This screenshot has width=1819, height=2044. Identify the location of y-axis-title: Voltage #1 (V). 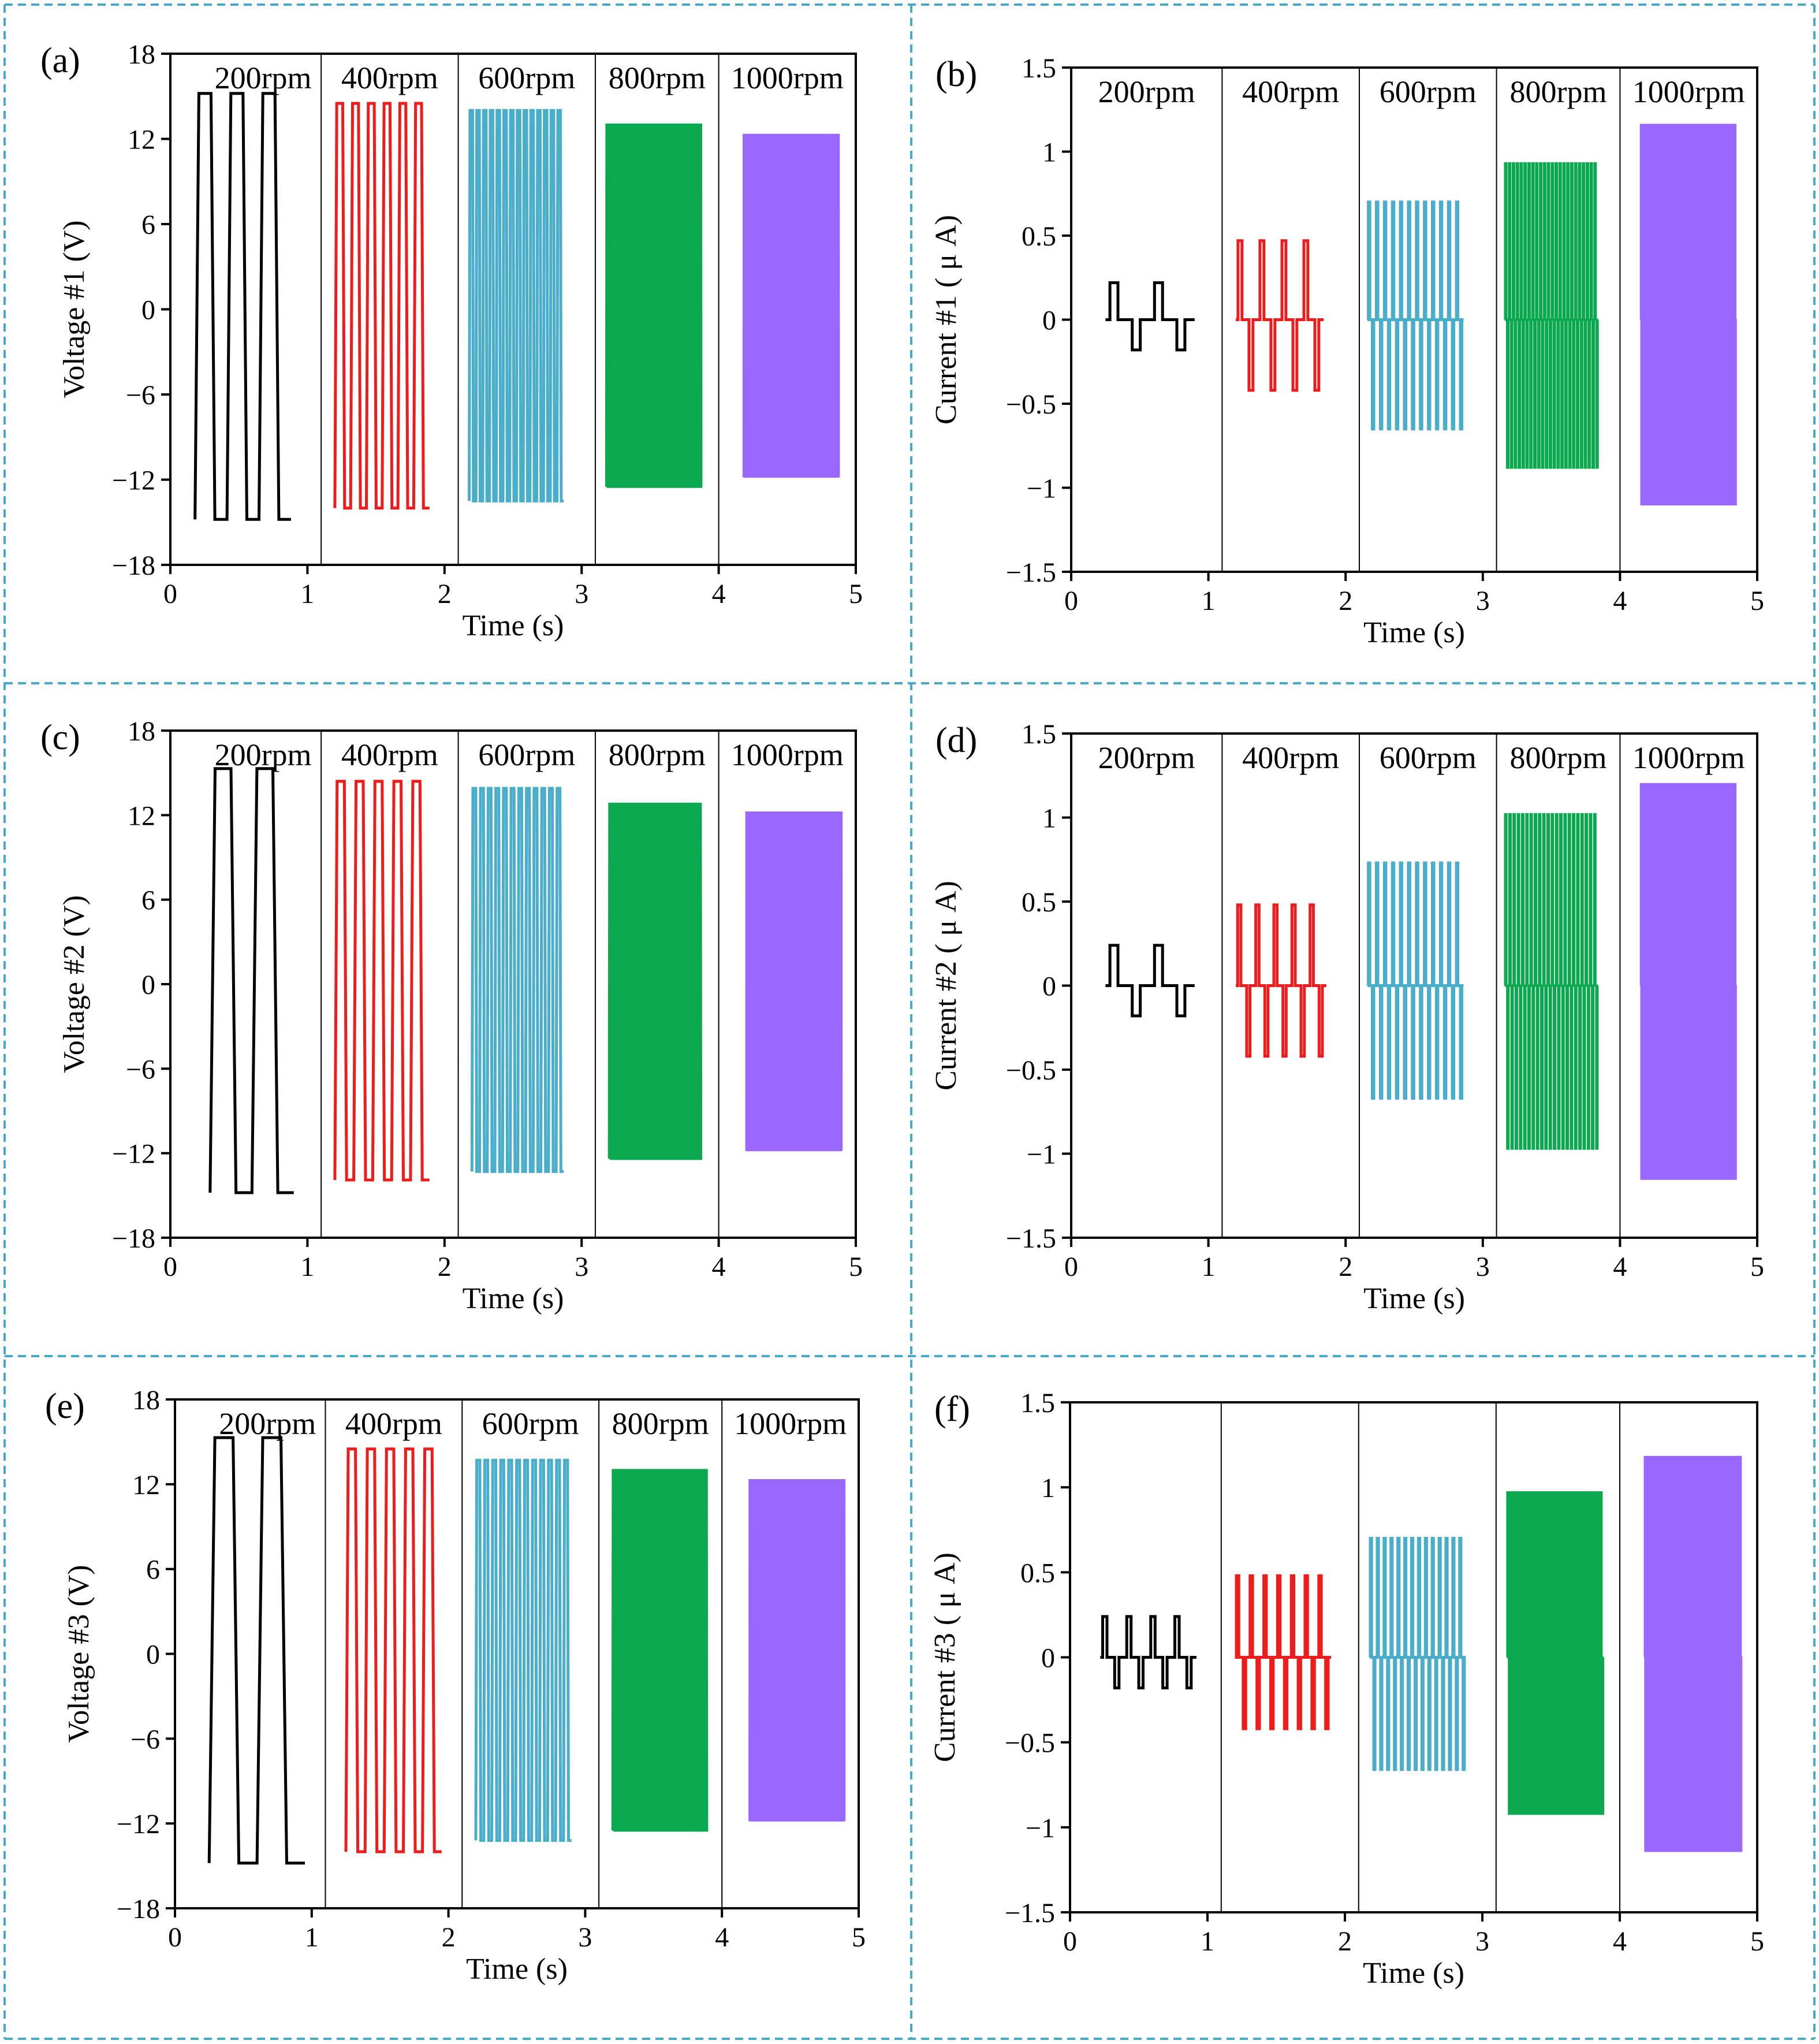
(74, 309).